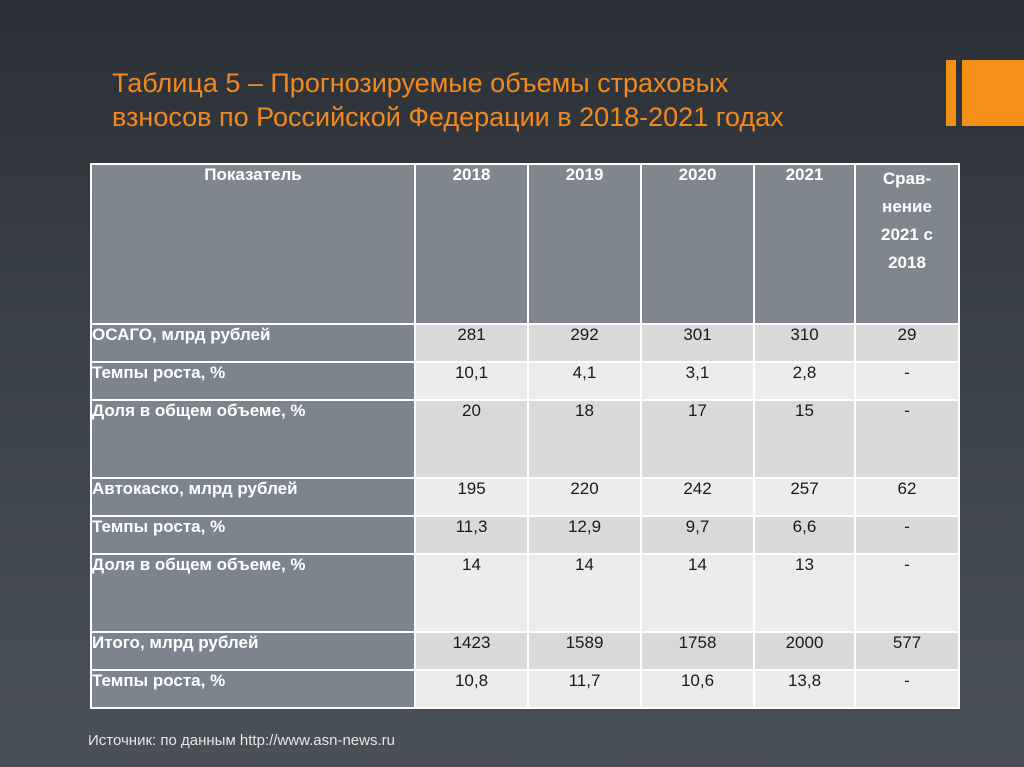 Image resolution: width=1024 pixels, height=767 pixels. Describe the element at coordinates (697, 497) in the screenshot. I see `cell-2020: 242` at that location.